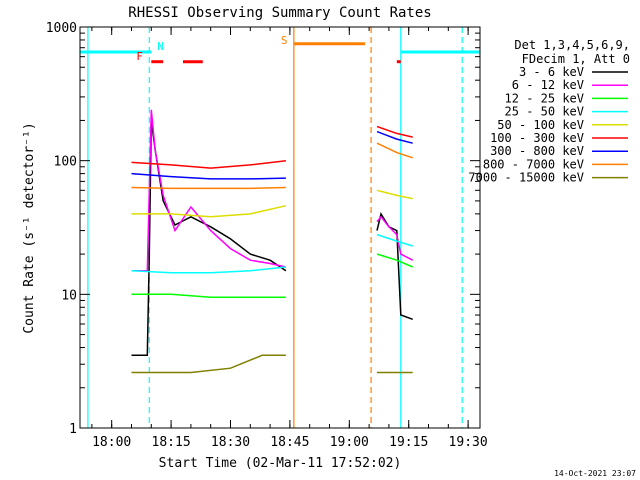 This screenshot has width=640, height=480. What do you see at coordinates (468, 442) in the screenshot?
I see `x-tick-label: 19:30` at bounding box center [468, 442].